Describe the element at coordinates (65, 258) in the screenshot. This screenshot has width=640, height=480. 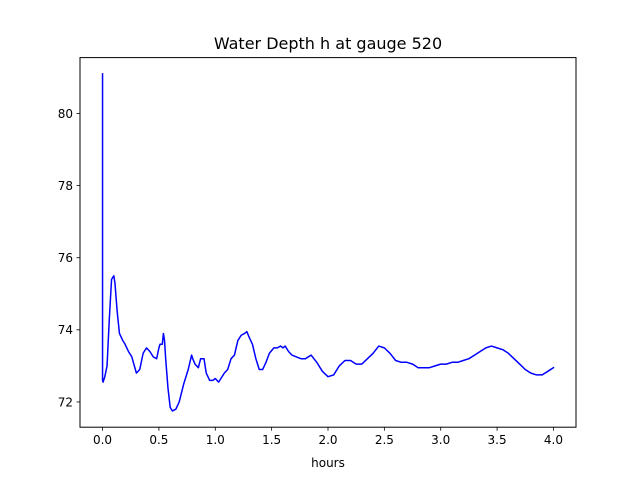
I see `y-tick-label: 76` at that location.